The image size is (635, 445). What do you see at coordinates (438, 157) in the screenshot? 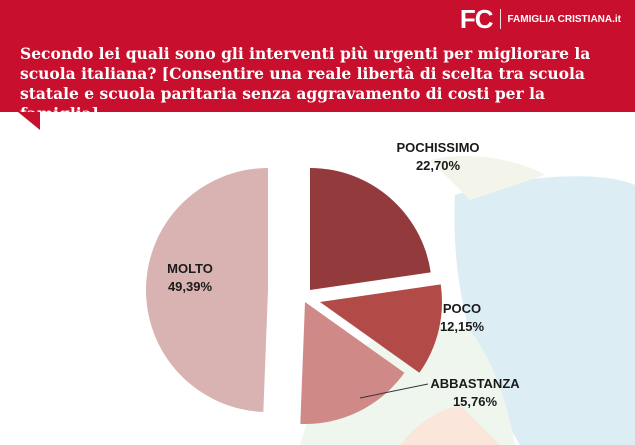
I see `label-pochissimo: POCHISSIMO 22,70%` at bounding box center [438, 157].